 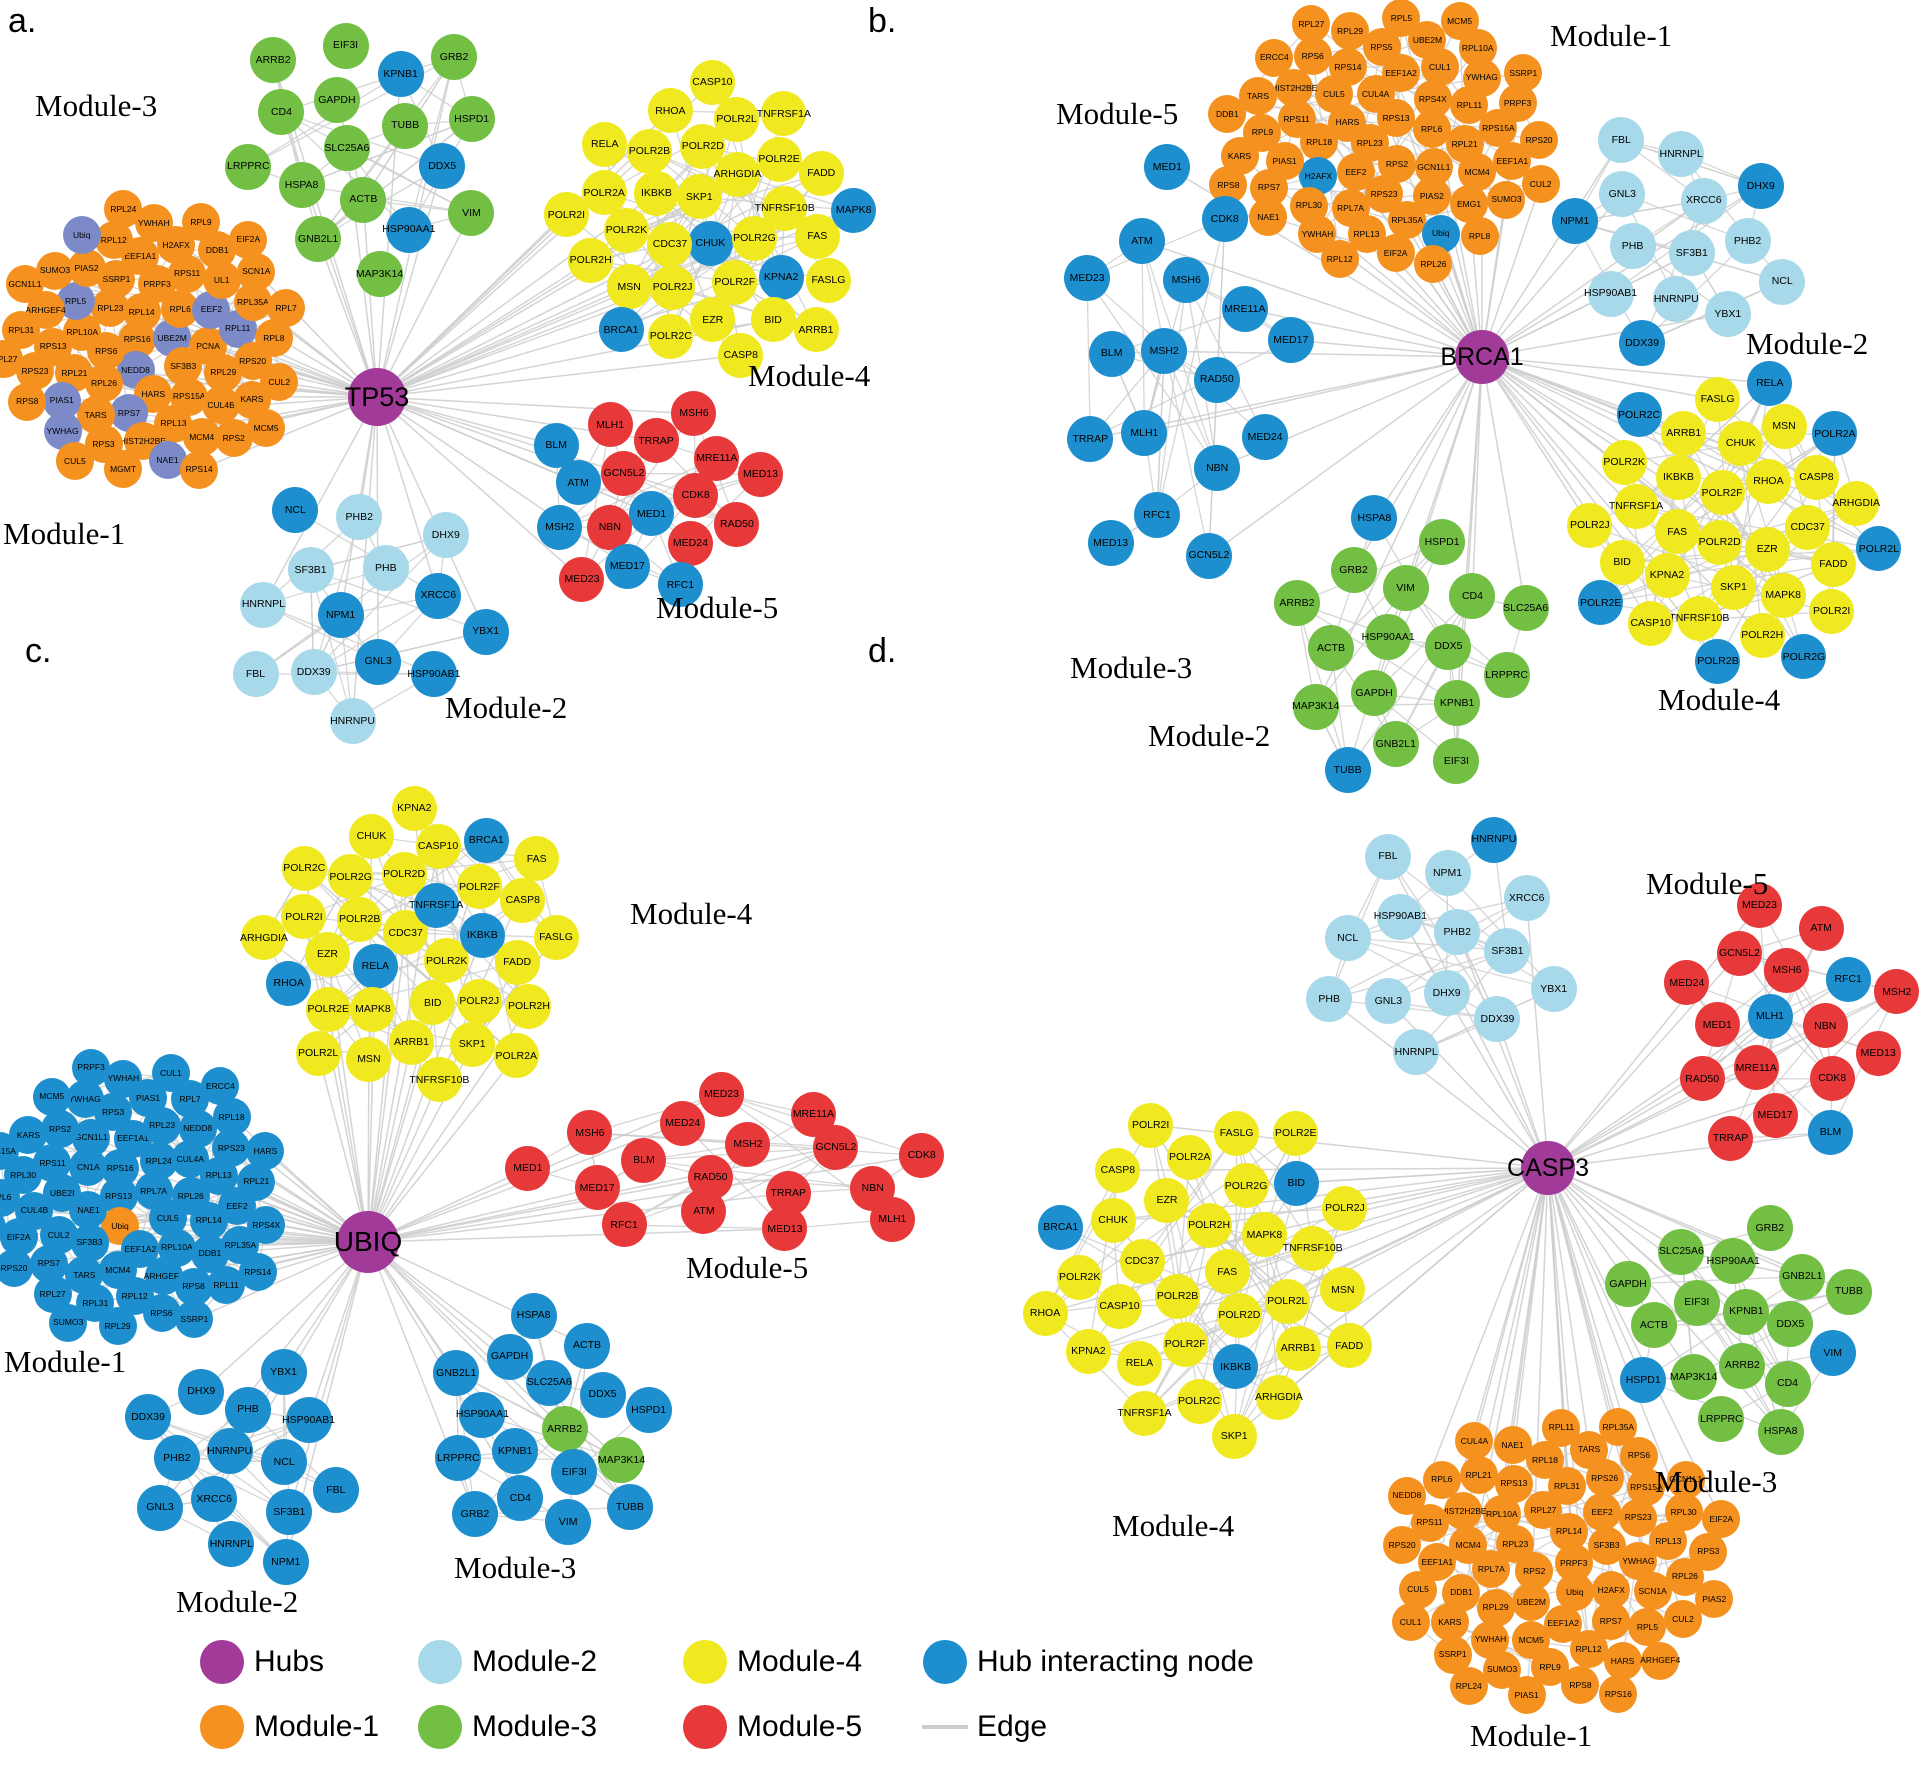 I want to click on node-rpl5: RPL5, so click(x=1647, y=1627).